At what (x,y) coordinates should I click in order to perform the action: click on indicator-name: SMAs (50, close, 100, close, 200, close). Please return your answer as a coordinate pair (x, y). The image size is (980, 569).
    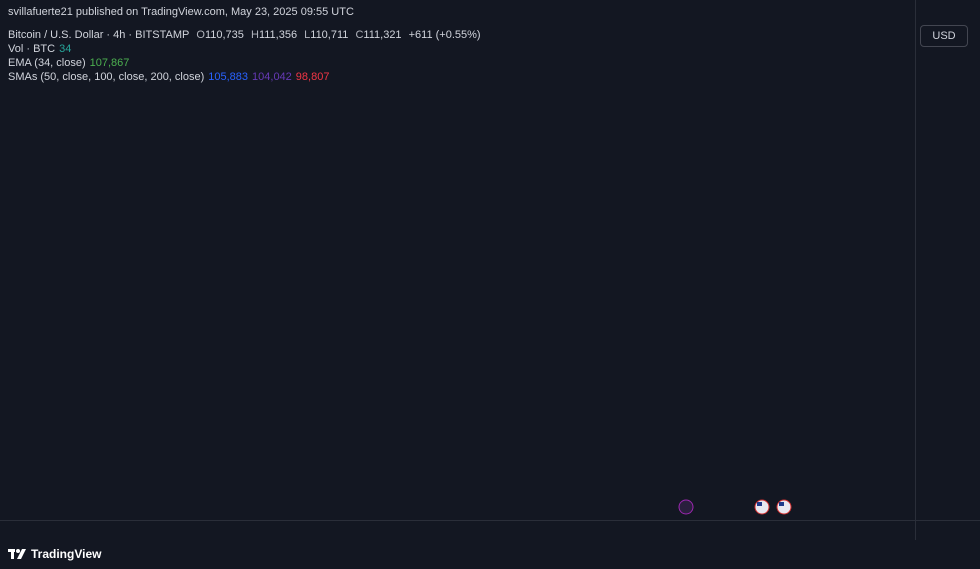
    Looking at the image, I should click on (106, 77).